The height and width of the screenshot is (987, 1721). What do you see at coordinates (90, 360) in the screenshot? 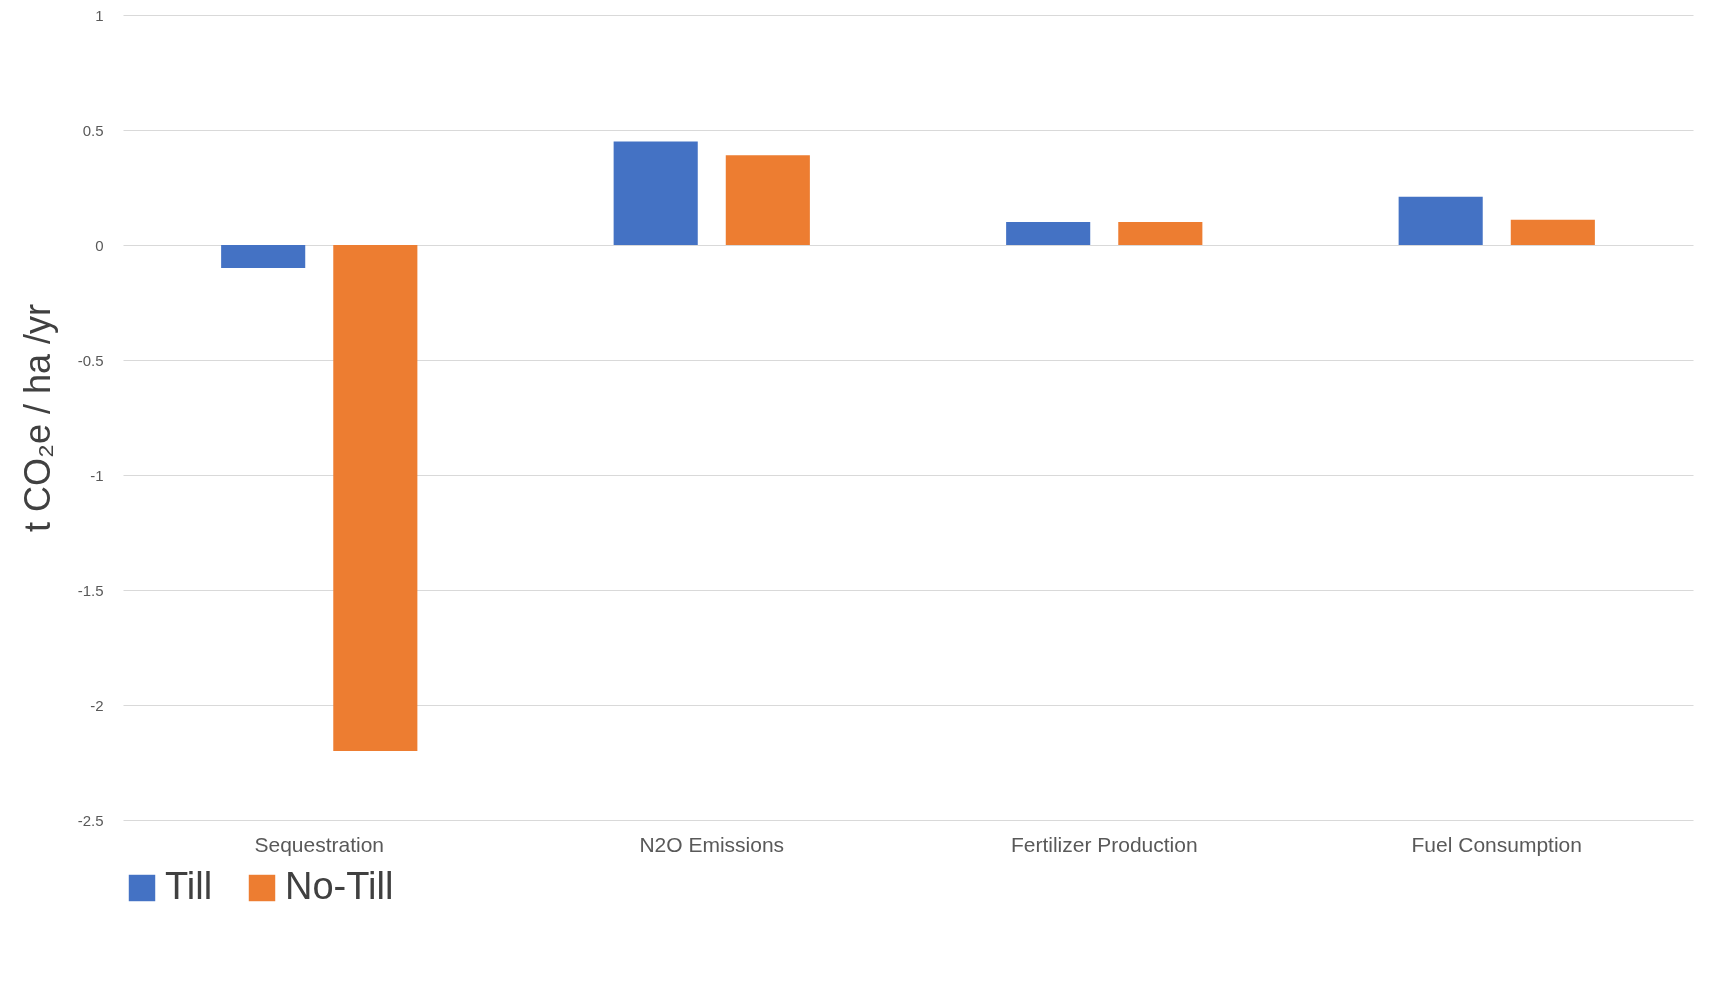
I see `y-tick-label: -0.5` at bounding box center [90, 360].